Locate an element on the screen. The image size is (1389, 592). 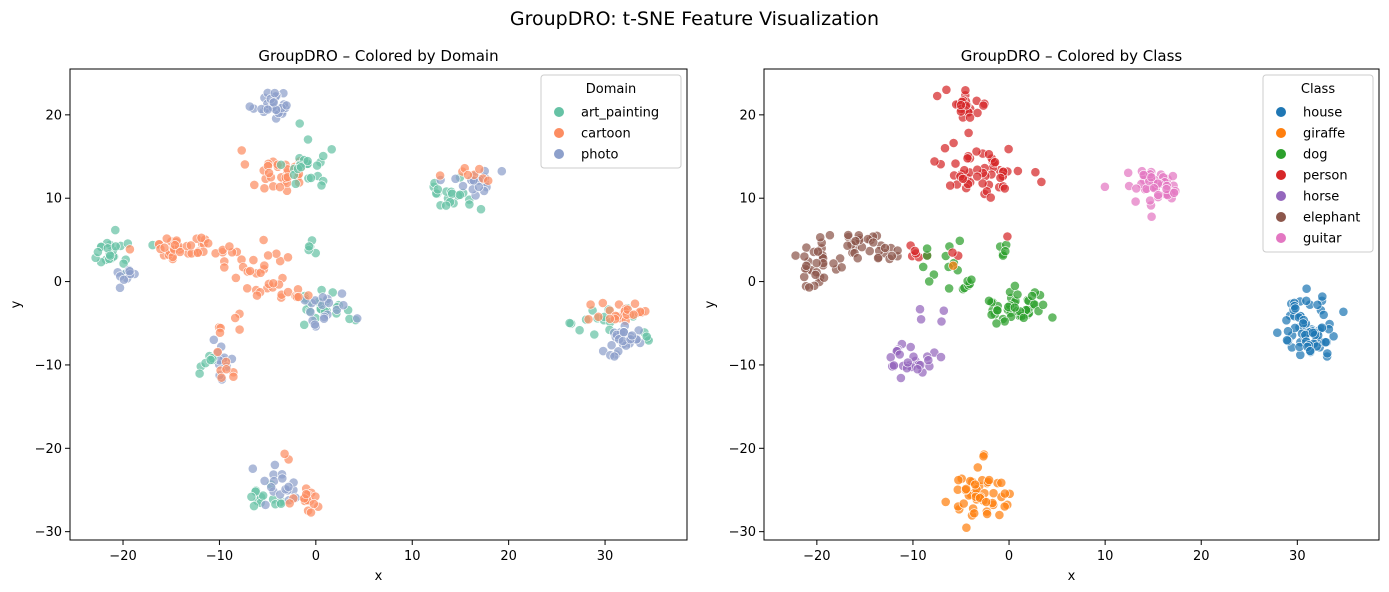
legend-box is located at coordinates (611, 121).